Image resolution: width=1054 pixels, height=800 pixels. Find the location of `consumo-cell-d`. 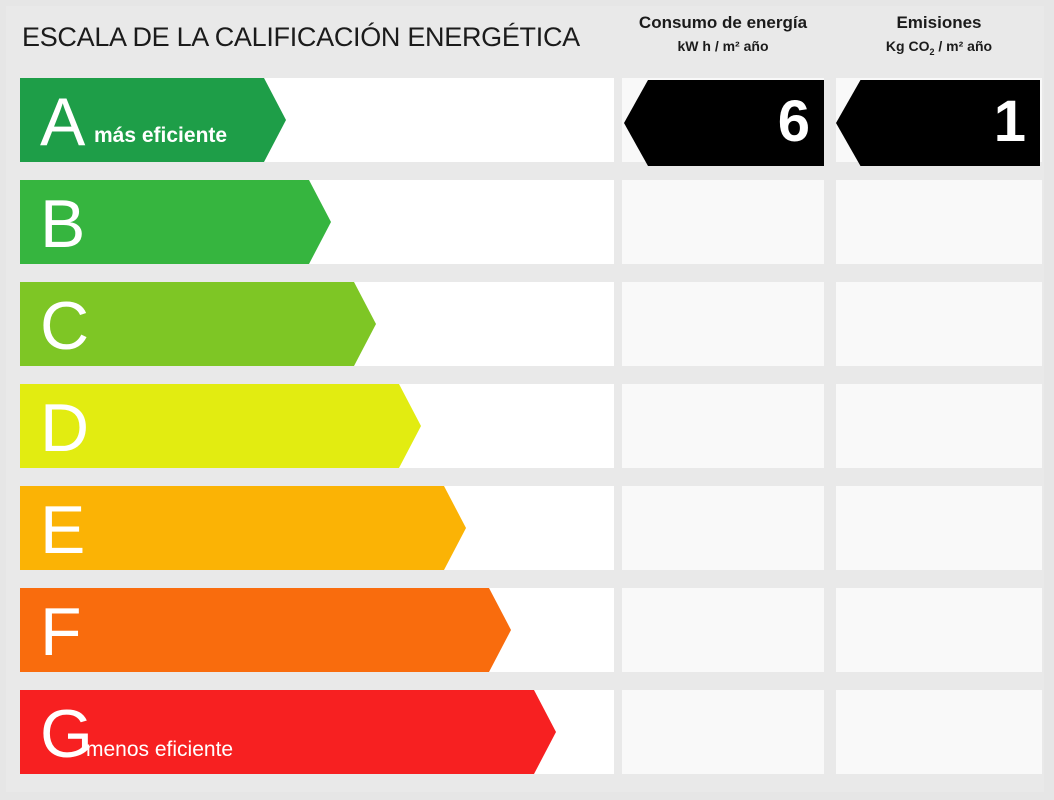

consumo-cell-d is located at coordinates (723, 426).